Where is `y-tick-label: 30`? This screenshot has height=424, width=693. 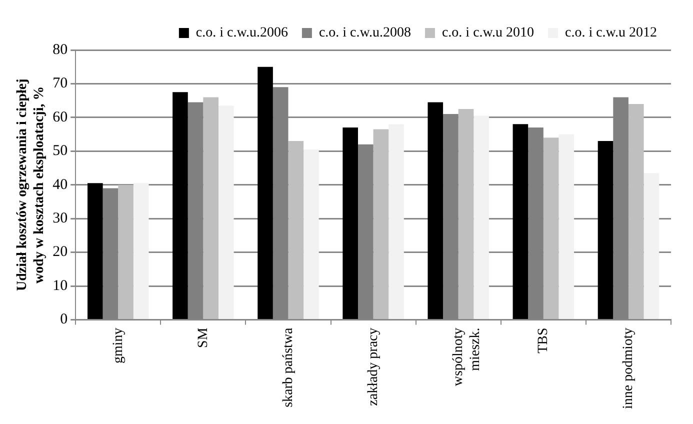
y-tick-label: 30 is located at coordinates (60, 218).